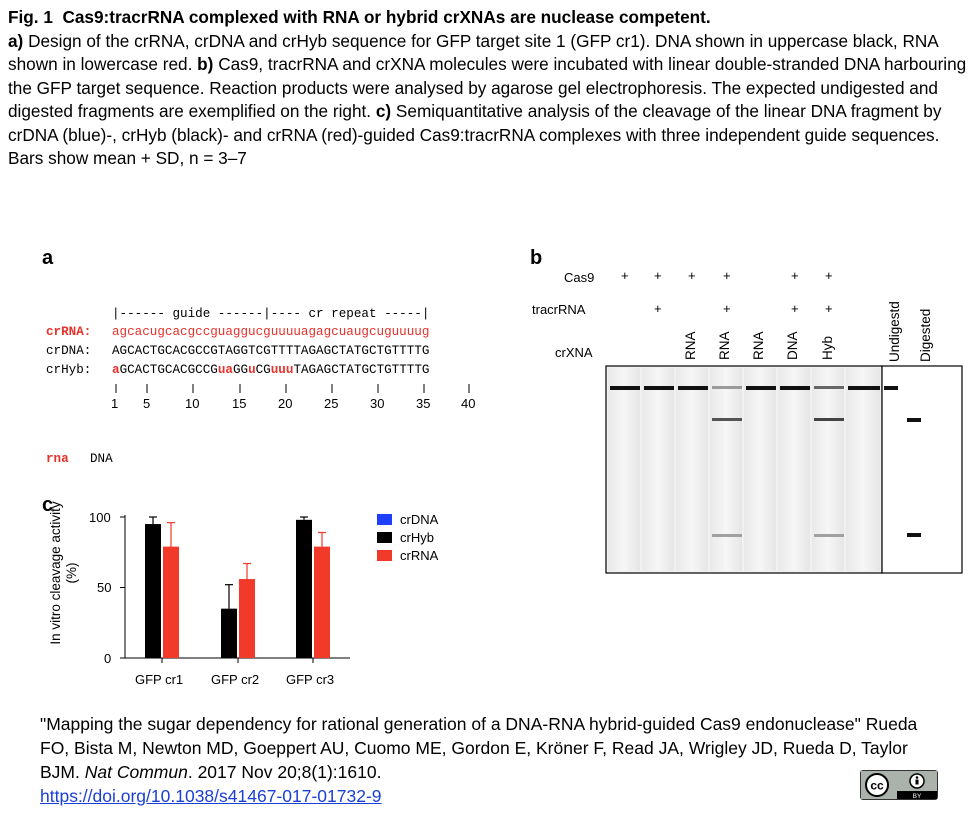 The height and width of the screenshot is (825, 976). I want to click on crhyb-dna-segment: GG, so click(240, 370).